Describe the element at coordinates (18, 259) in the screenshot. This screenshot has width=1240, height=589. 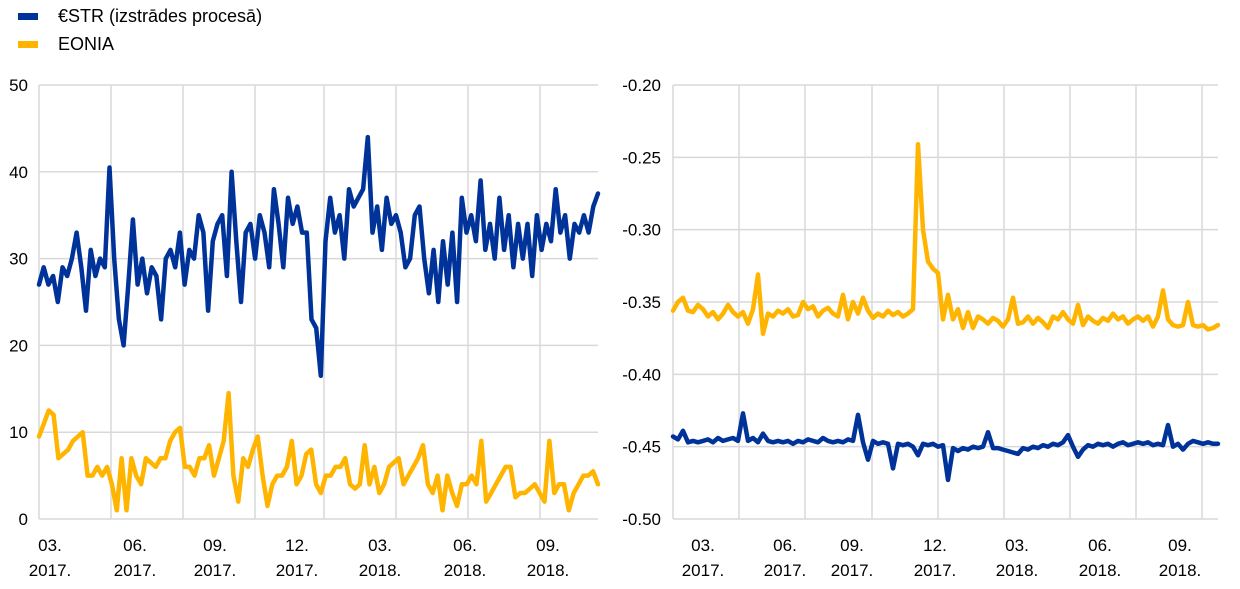
I see `y-tick-label: 30` at that location.